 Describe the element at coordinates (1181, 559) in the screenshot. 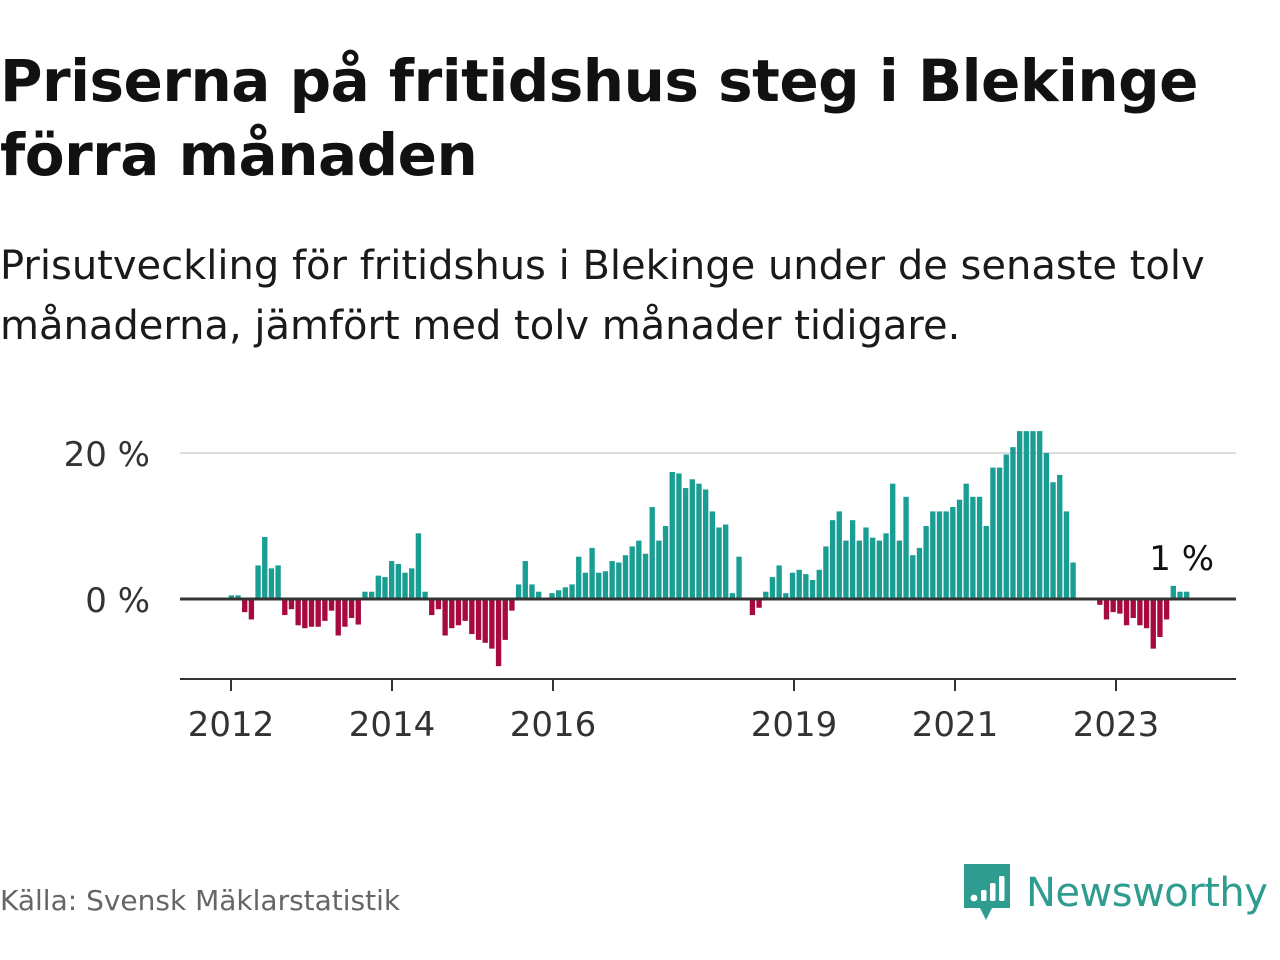

I see `last-value-label: 1 %` at that location.